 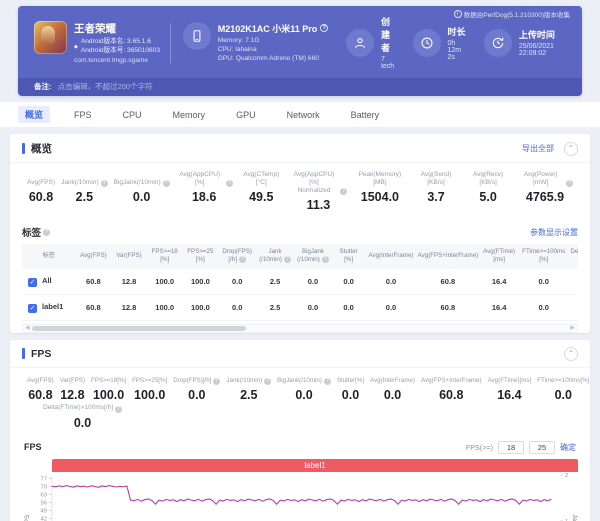 I want to click on export-all-link: 导出全部, so click(x=538, y=148).